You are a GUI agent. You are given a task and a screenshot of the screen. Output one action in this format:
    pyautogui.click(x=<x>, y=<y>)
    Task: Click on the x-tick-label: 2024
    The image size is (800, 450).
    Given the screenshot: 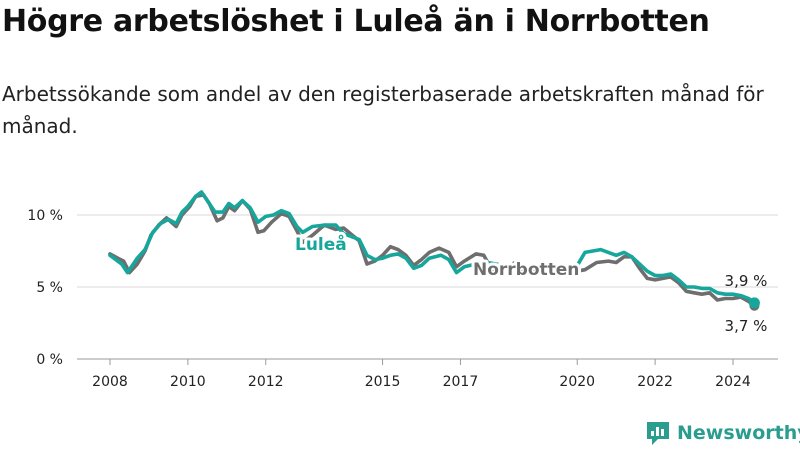 What is the action you would take?
    pyautogui.click(x=733, y=382)
    